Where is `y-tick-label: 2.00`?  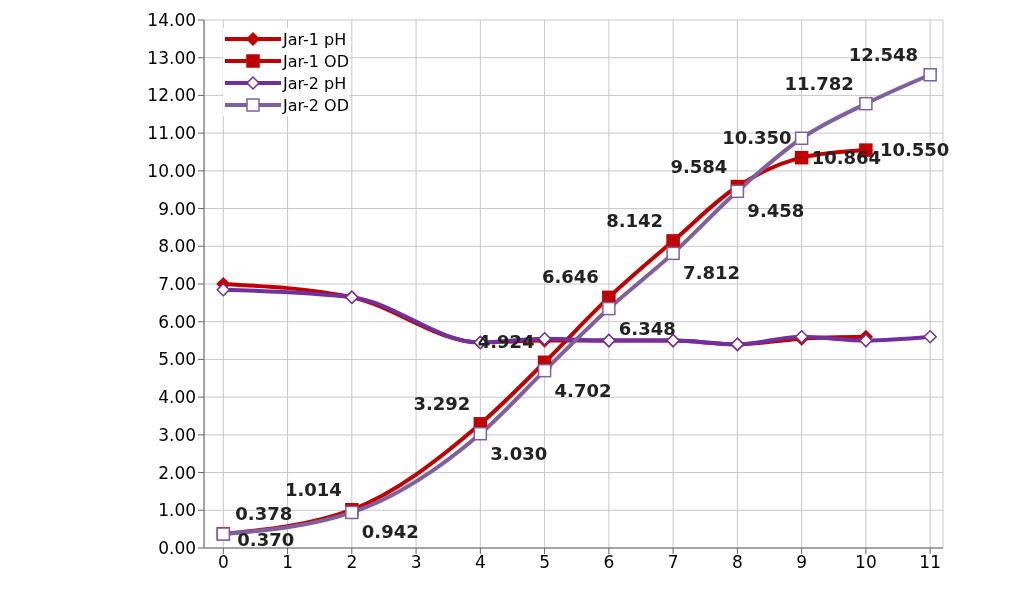 y-tick-label: 2.00 is located at coordinates (177, 472).